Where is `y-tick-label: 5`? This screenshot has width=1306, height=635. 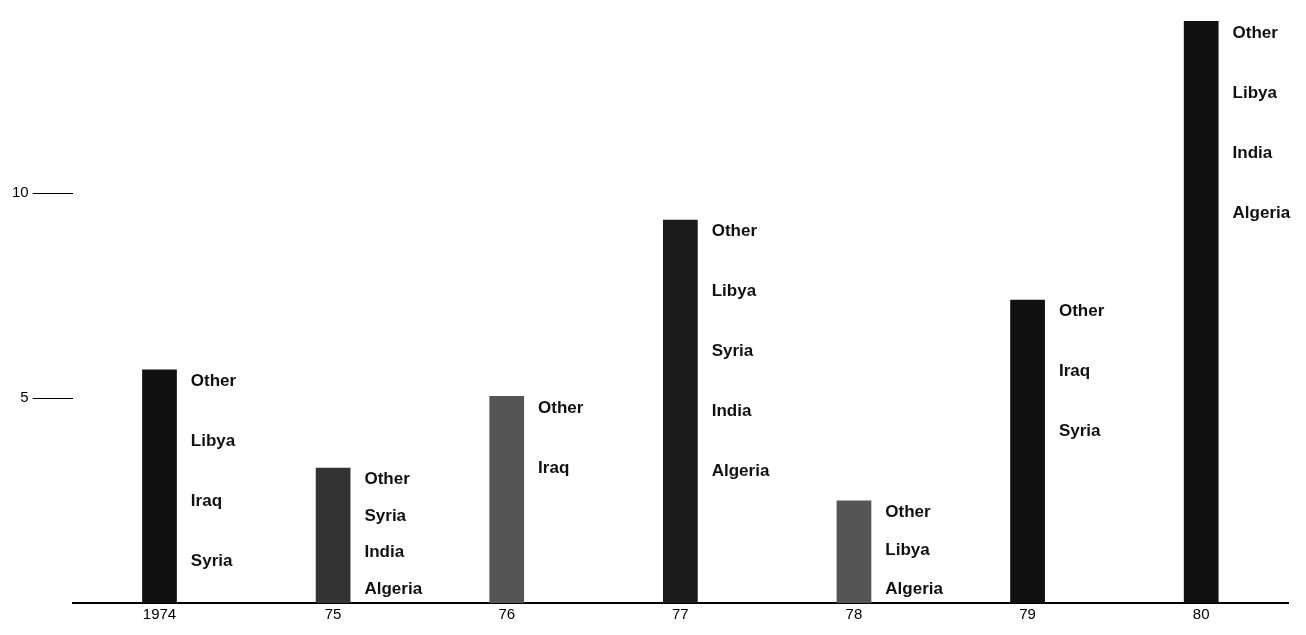
y-tick-label: 5 is located at coordinates (24, 397).